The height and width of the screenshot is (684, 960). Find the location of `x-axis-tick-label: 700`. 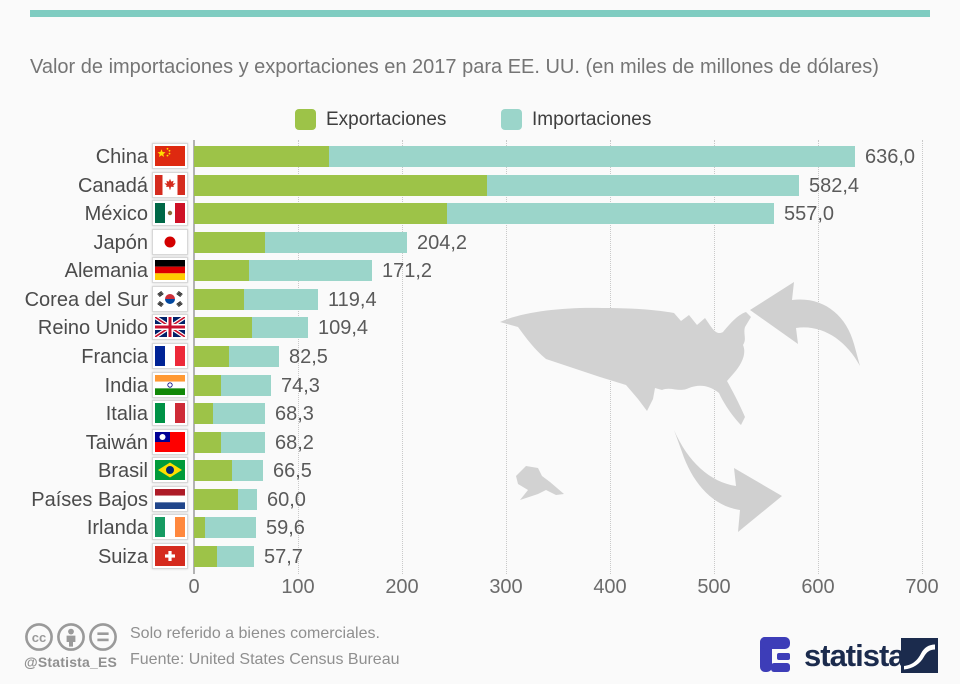

x-axis-tick-label: 700 is located at coordinates (922, 587).